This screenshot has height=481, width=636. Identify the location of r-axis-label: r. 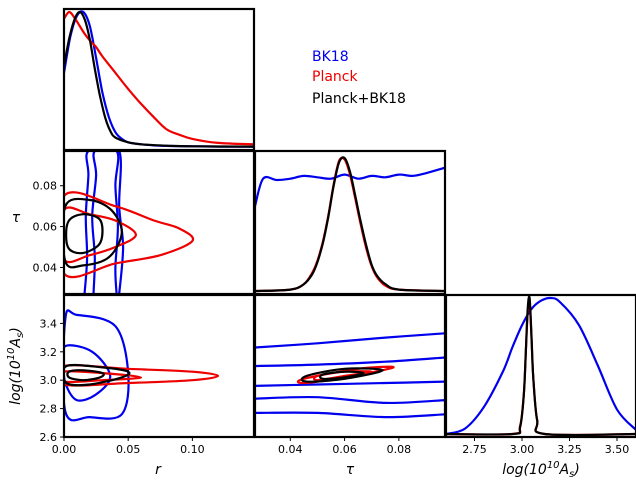
(158, 470).